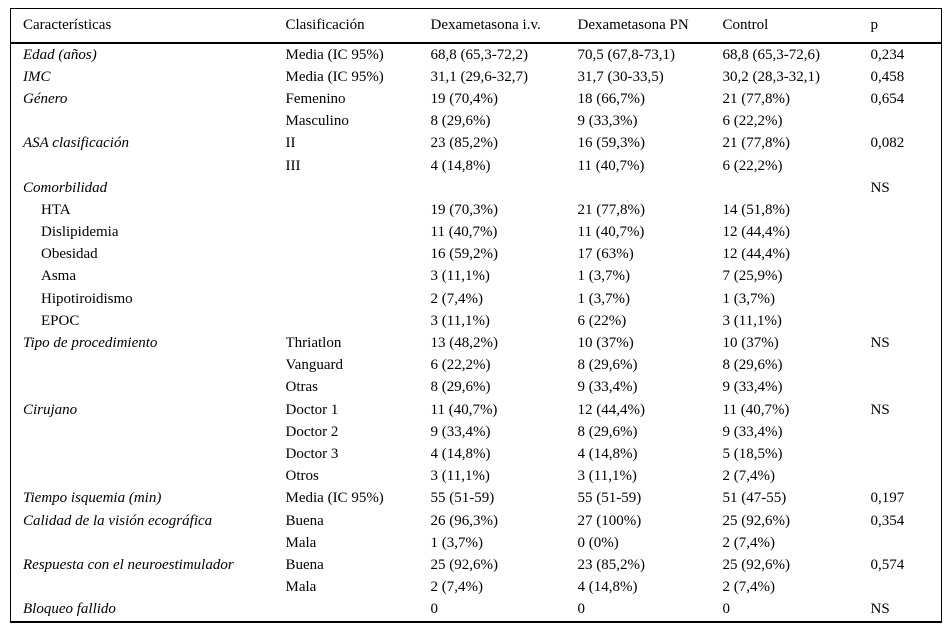 This screenshot has width=952, height=637. What do you see at coordinates (607, 453) in the screenshot?
I see `cell-dexametasona-pn: 4 (14,8%)` at bounding box center [607, 453].